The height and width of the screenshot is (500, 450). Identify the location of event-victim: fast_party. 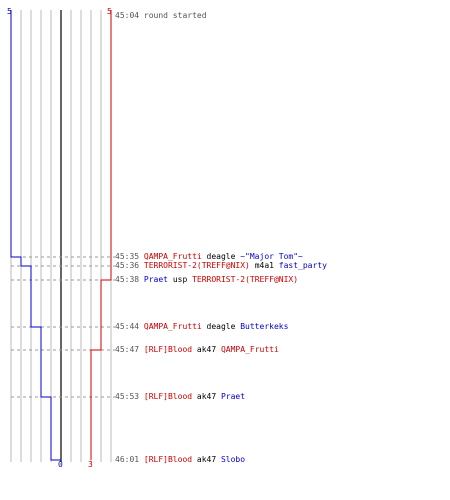
(302, 265).